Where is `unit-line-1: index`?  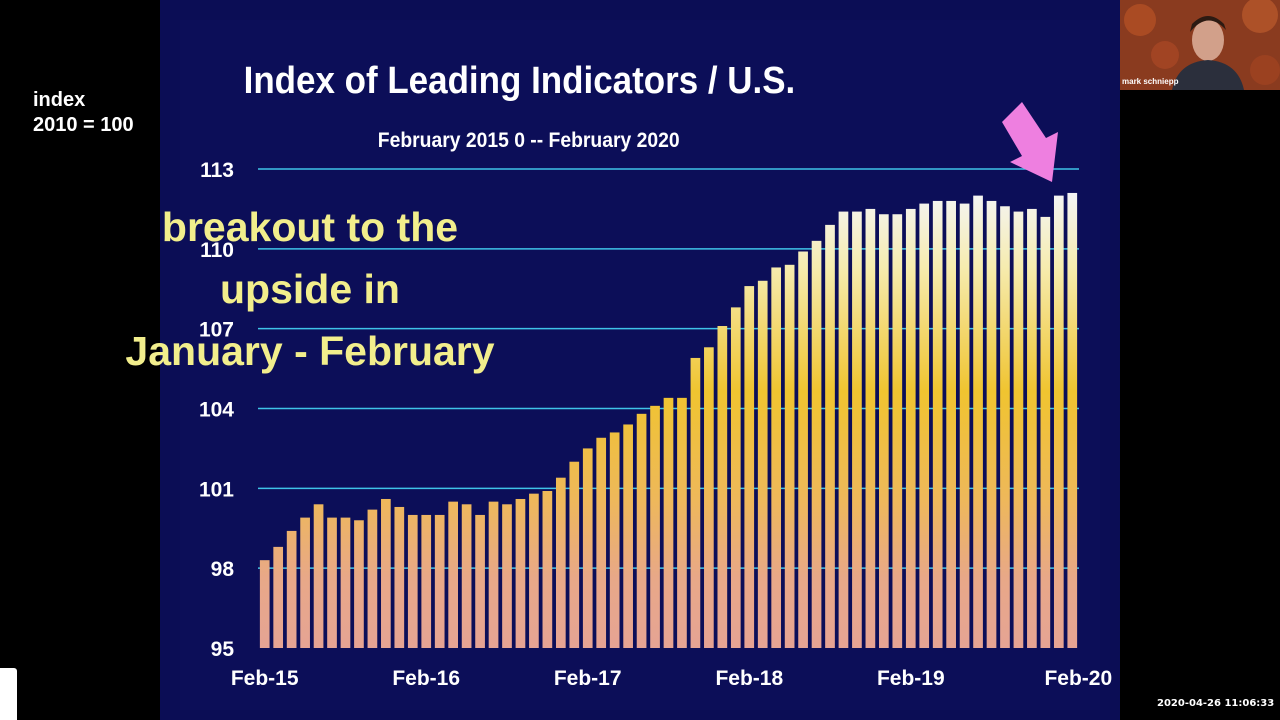 unit-line-1: index is located at coordinates (59, 100).